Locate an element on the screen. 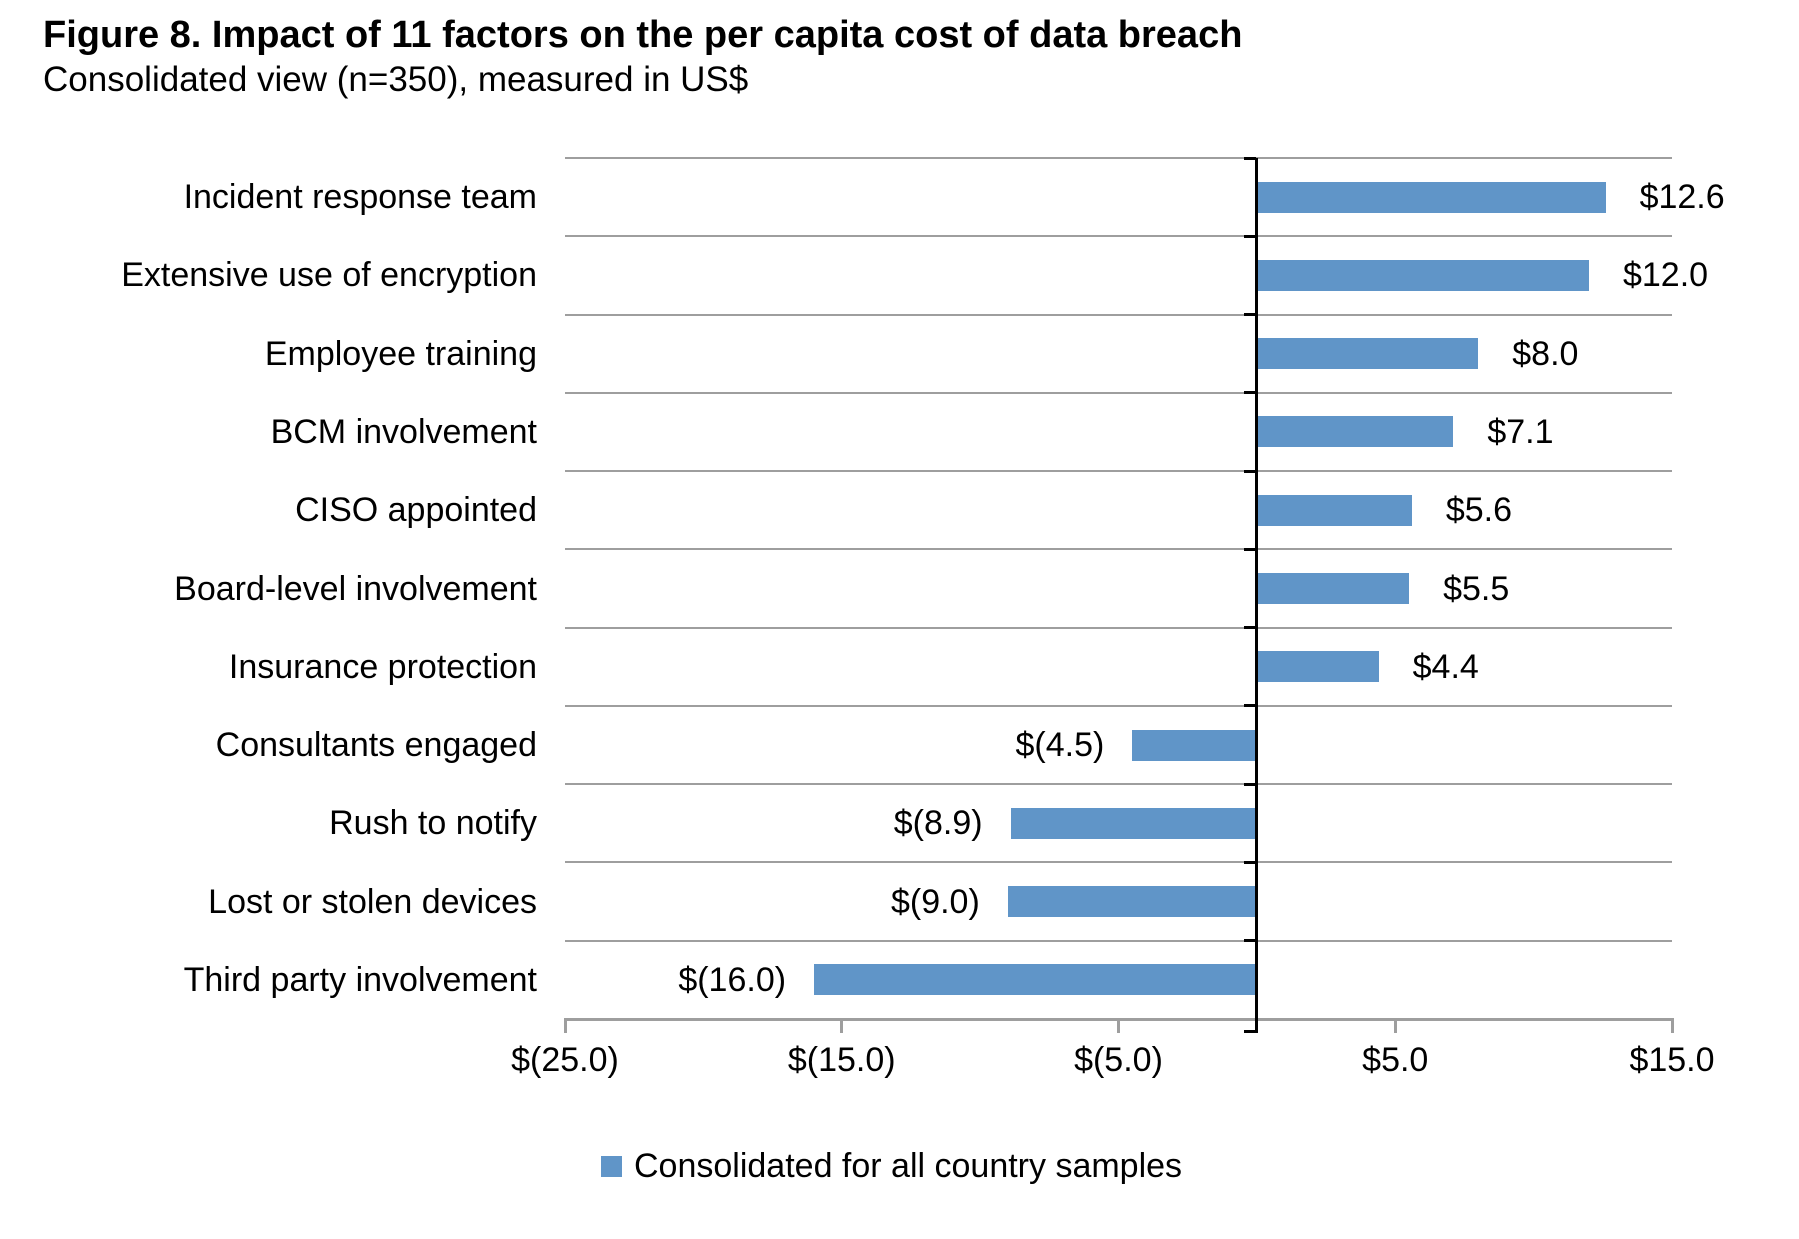 This screenshot has height=1239, width=1799. value-label: $8.0 is located at coordinates (1545, 353).